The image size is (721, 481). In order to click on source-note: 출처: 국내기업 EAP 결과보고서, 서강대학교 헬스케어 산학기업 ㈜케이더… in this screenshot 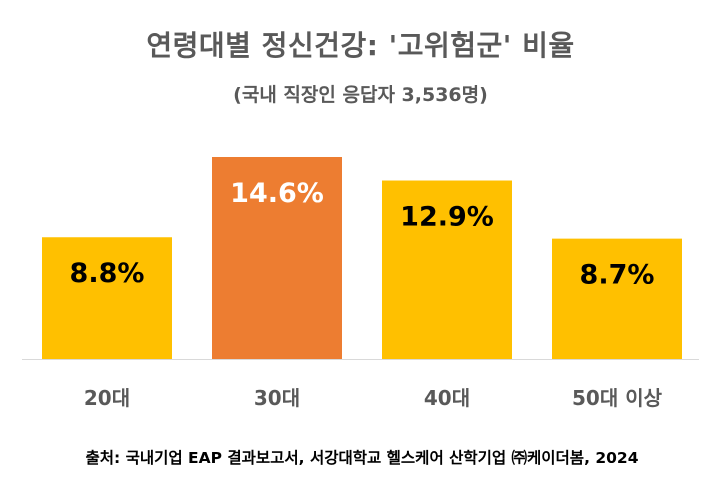, I will do `click(362, 458)`.